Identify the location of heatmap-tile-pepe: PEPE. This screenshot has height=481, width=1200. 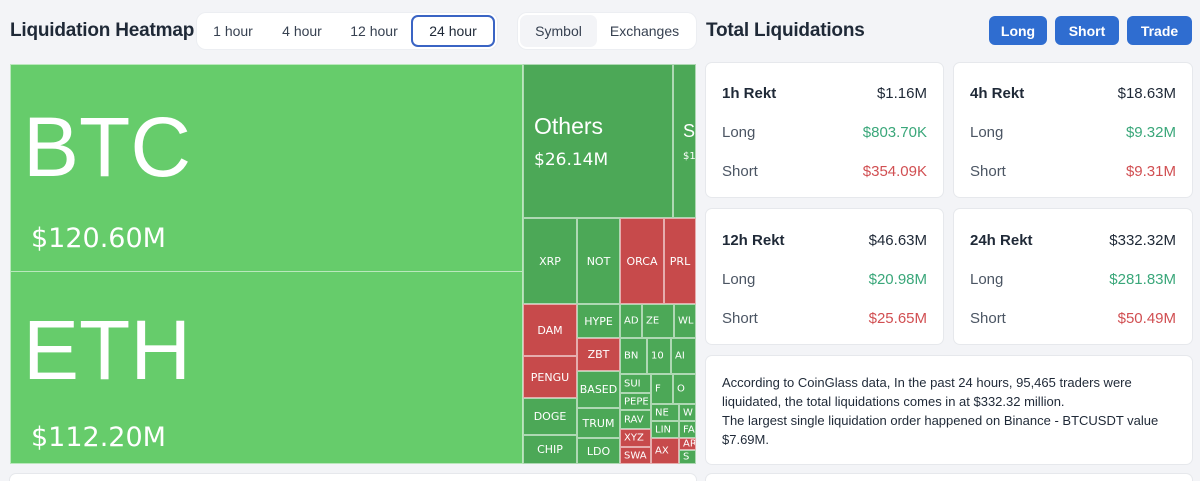
(635, 401).